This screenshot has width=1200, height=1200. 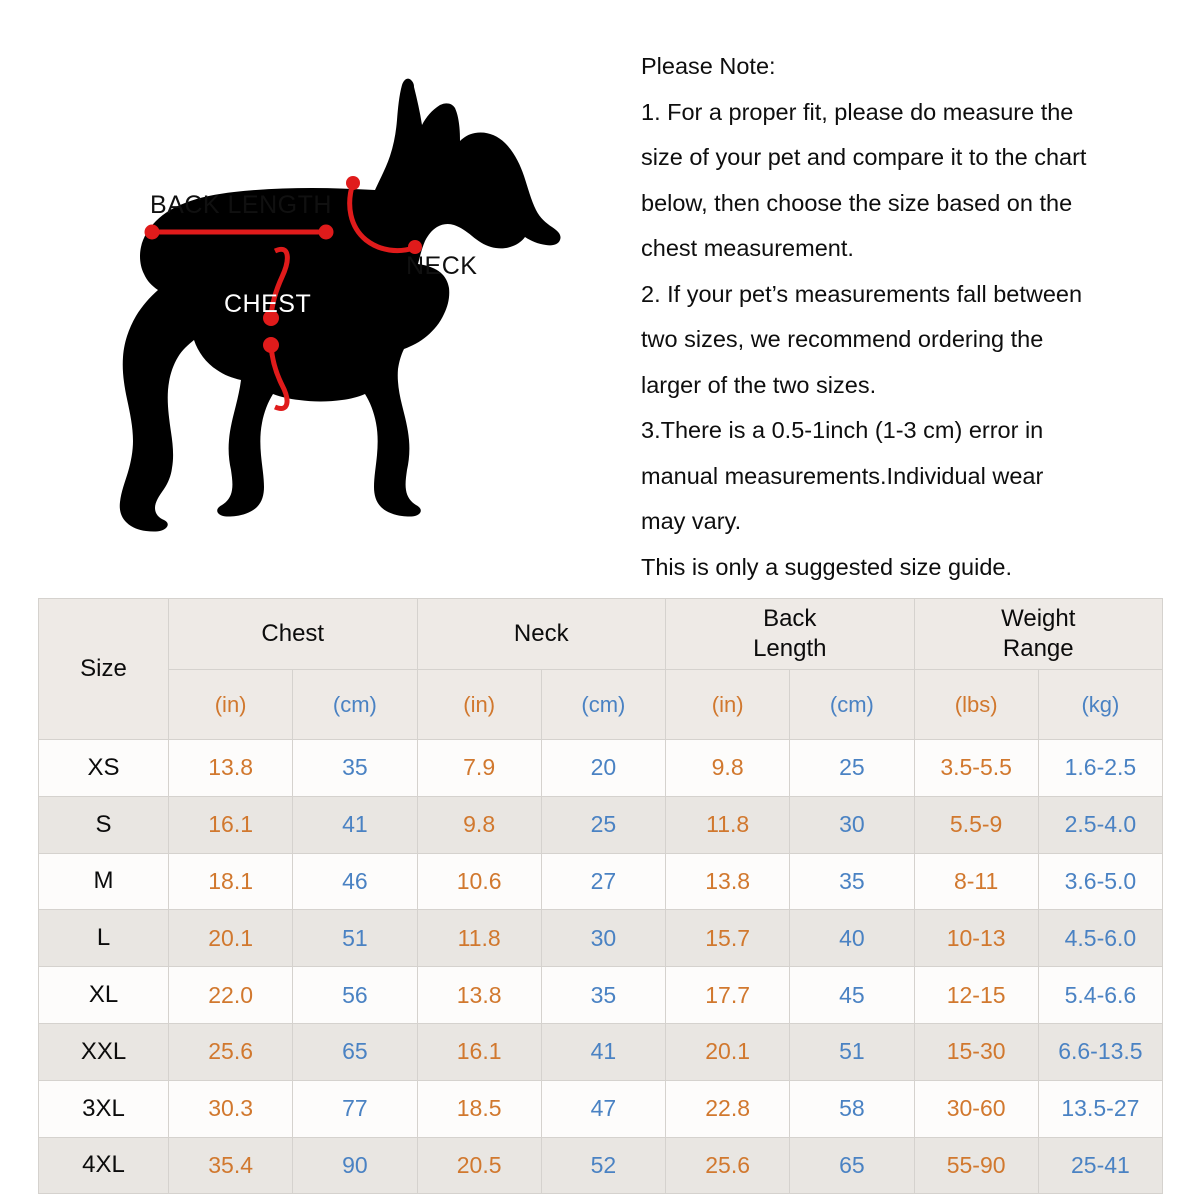 I want to click on cell-neck-cm: 30, so click(x=603, y=938).